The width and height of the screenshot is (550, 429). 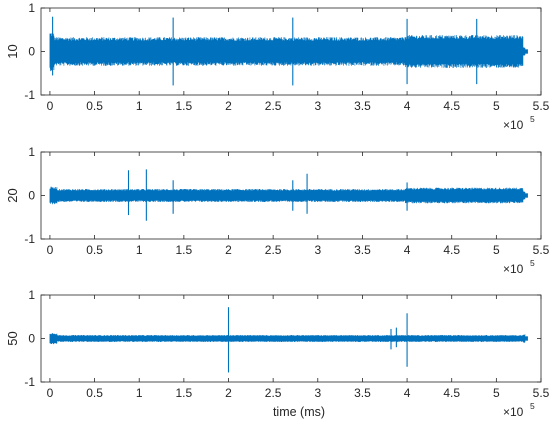 What do you see at coordinates (12, 51) in the screenshot?
I see `y-axis-label: 10` at bounding box center [12, 51].